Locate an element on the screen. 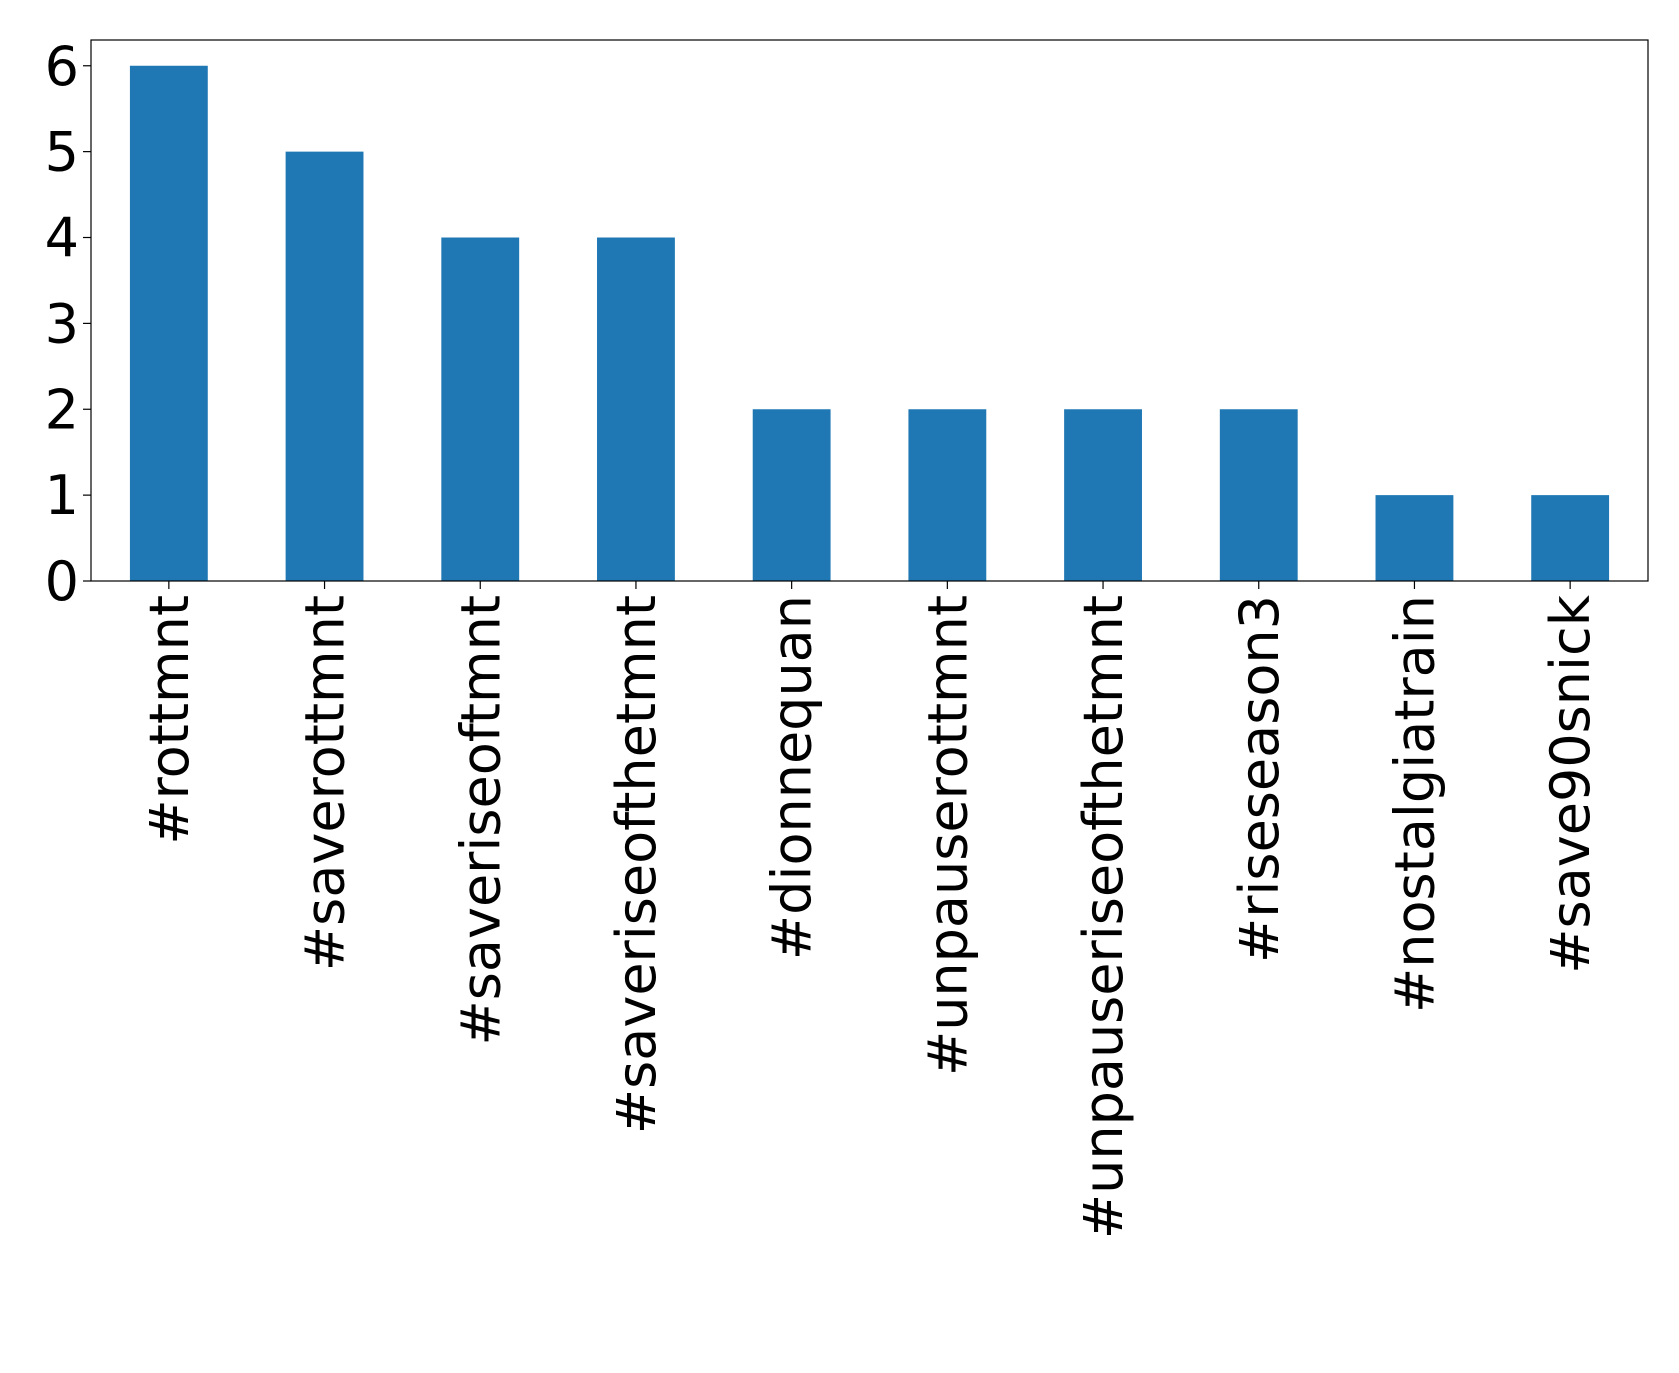 The width and height of the screenshot is (1679, 1373). y-tick-label: 3 is located at coordinates (62, 323).